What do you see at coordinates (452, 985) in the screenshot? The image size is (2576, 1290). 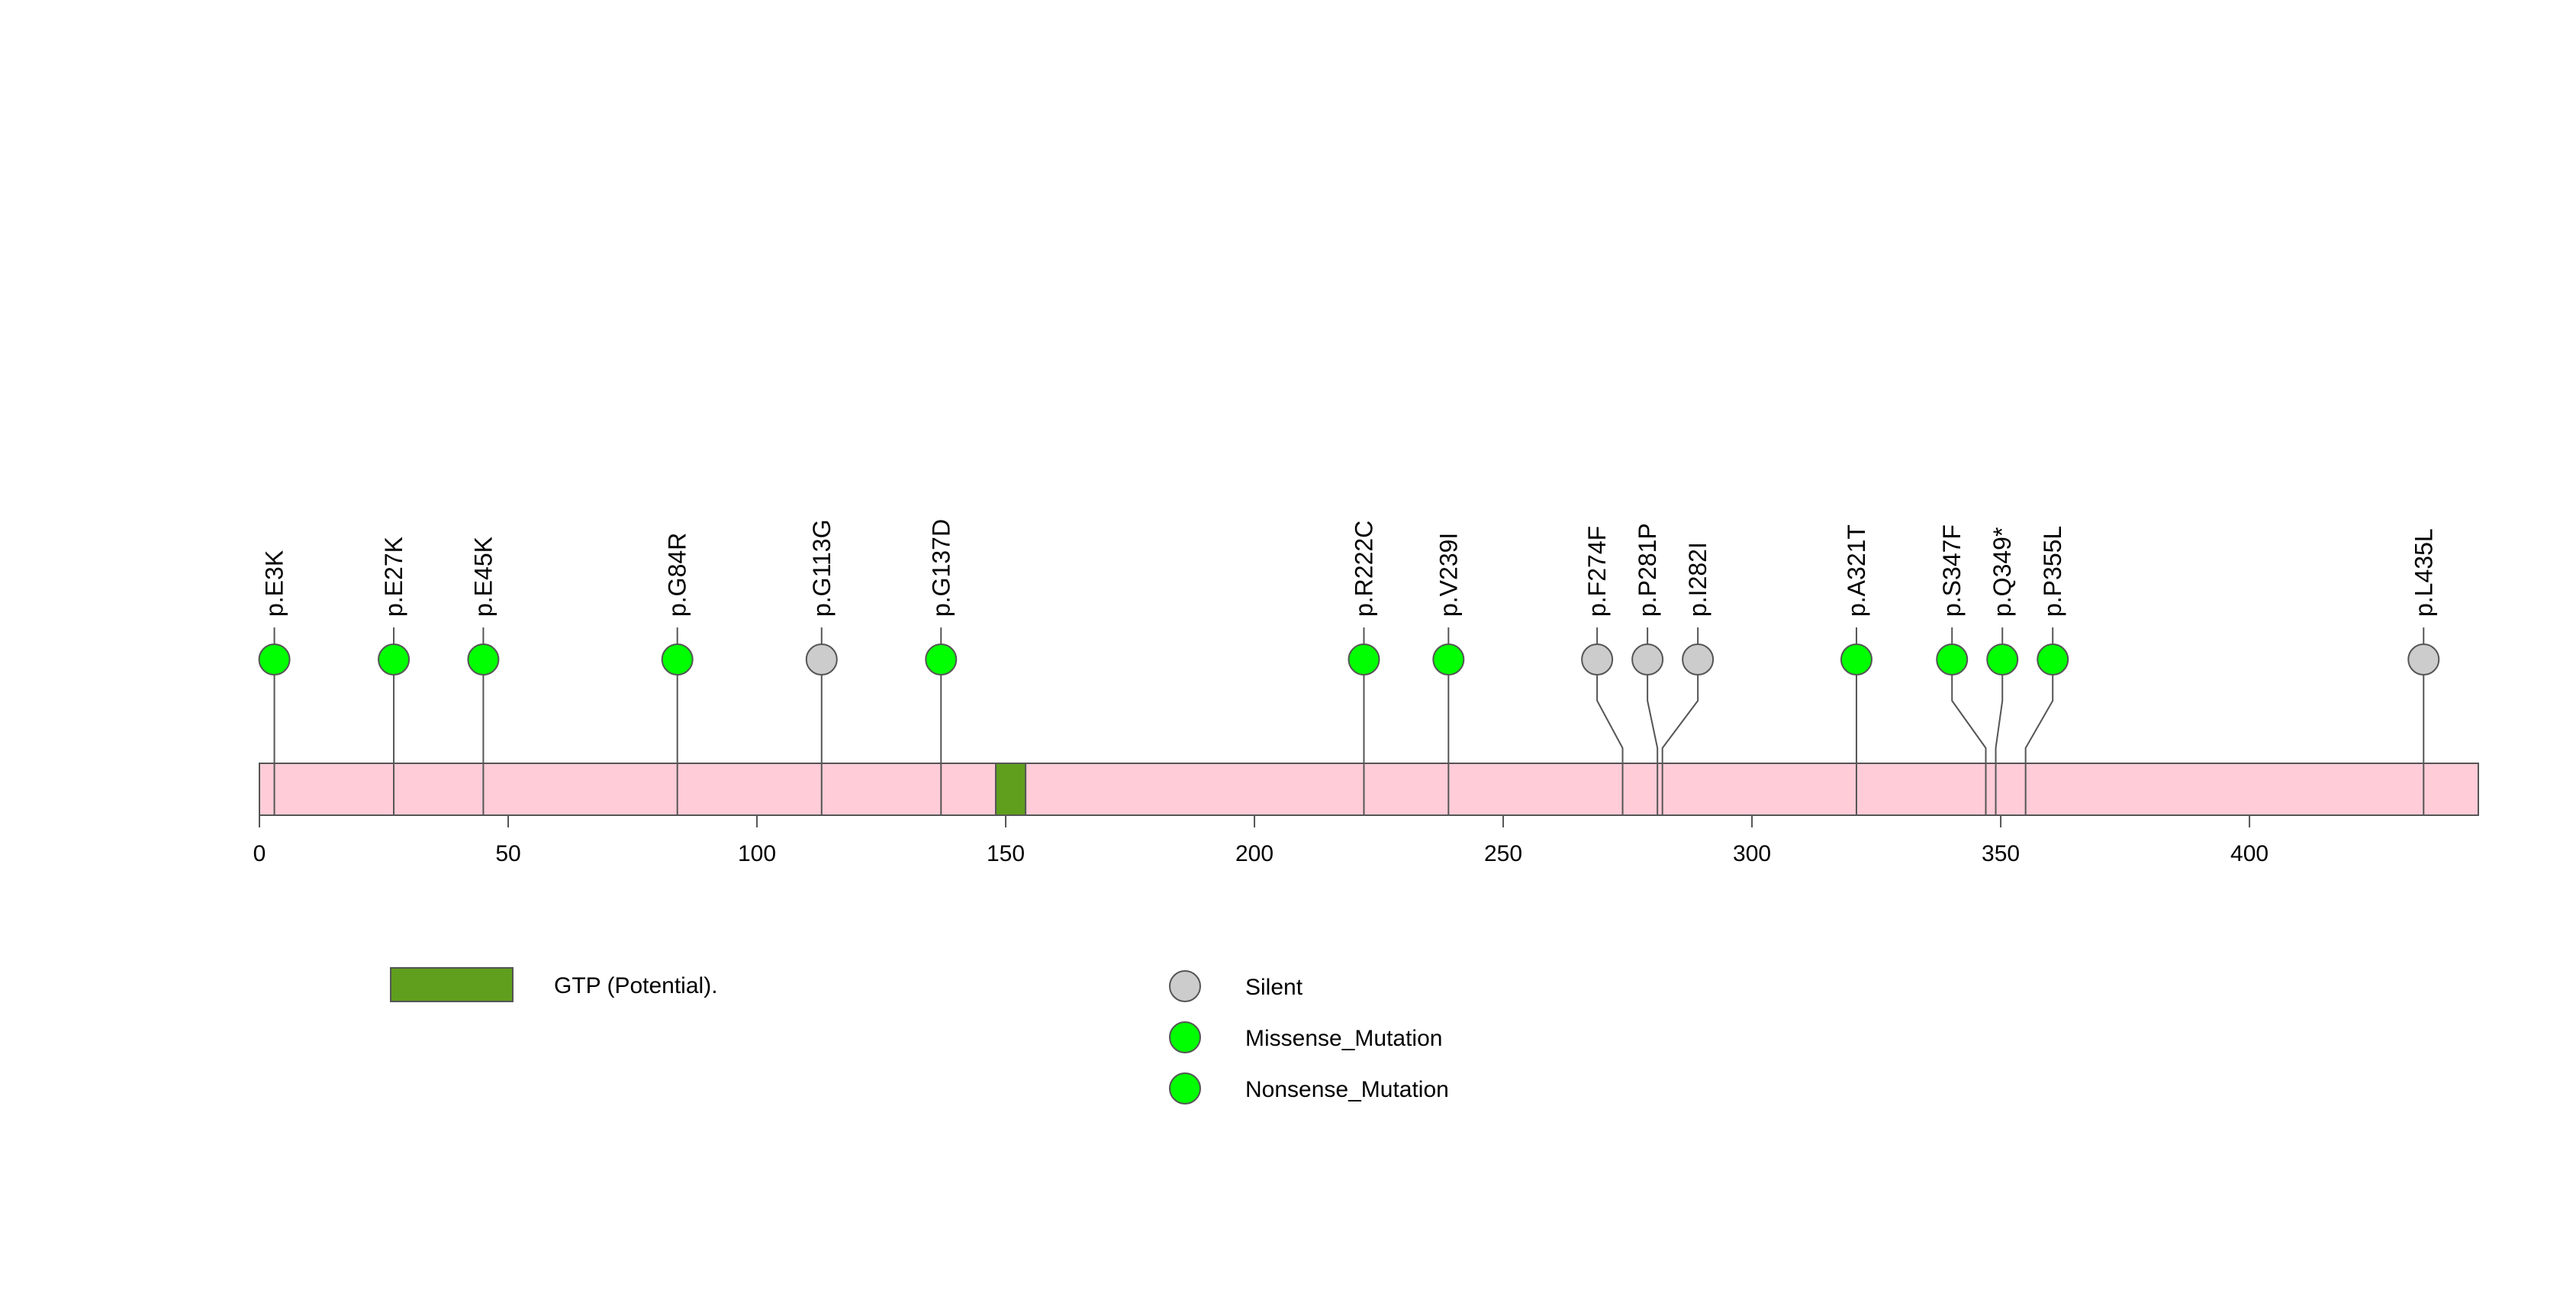 I see `legend-swatch-gtp-potential` at bounding box center [452, 985].